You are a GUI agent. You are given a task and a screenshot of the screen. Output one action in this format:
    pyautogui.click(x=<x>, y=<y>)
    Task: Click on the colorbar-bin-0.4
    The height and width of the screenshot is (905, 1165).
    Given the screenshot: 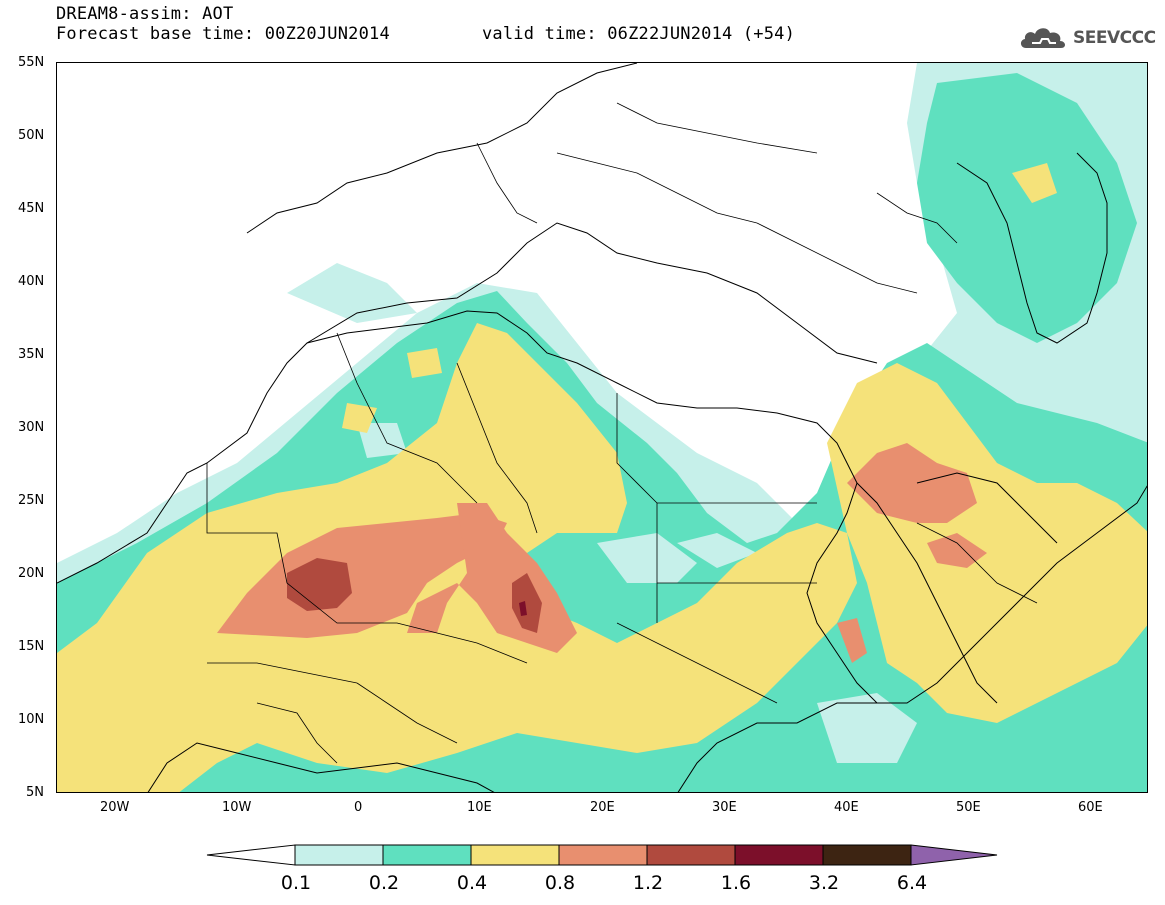 What is the action you would take?
    pyautogui.click(x=515, y=855)
    